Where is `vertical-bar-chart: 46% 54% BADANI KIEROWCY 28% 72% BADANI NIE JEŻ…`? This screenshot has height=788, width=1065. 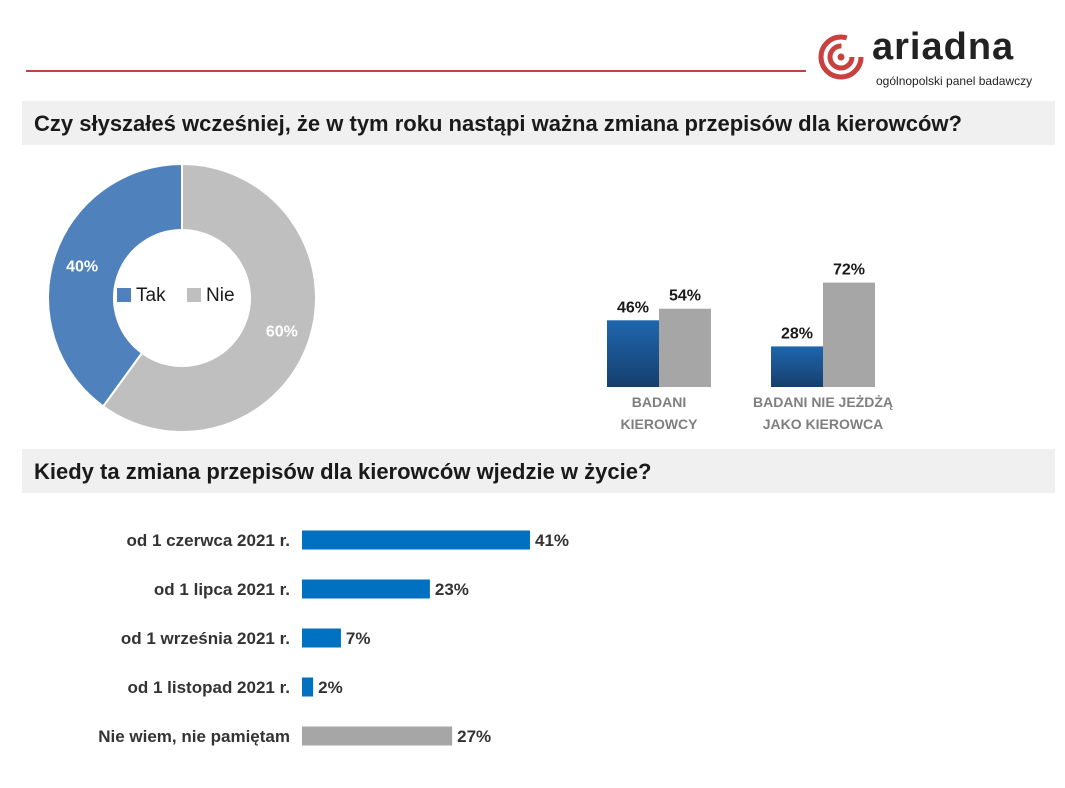 vertical-bar-chart: 46% 54% BADANI KIEROWCY 28% 72% BADANI NIE JEŻ… is located at coordinates (750, 347).